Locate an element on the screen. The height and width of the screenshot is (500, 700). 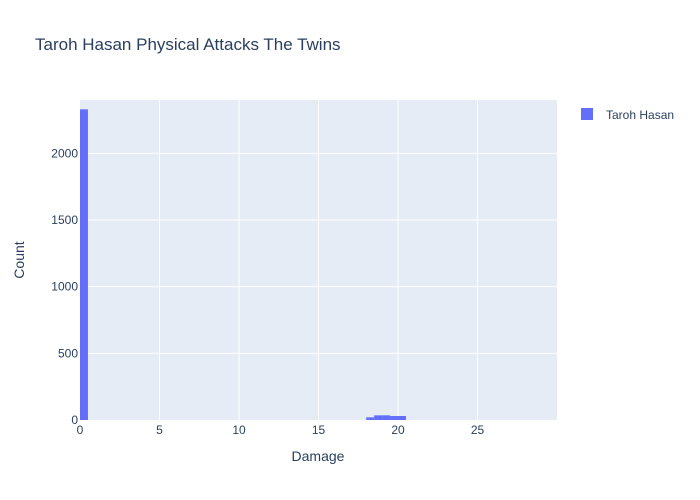
y-tick-label: 500 is located at coordinates (68, 353).